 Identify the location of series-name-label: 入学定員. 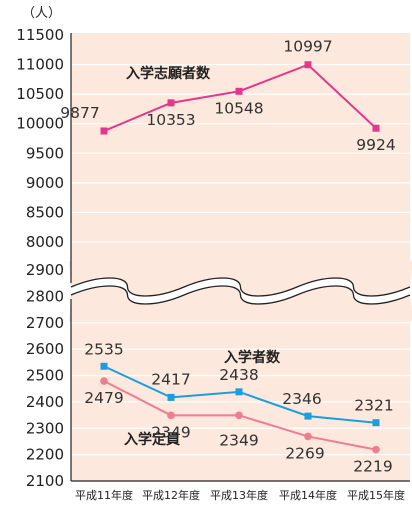
(152, 439).